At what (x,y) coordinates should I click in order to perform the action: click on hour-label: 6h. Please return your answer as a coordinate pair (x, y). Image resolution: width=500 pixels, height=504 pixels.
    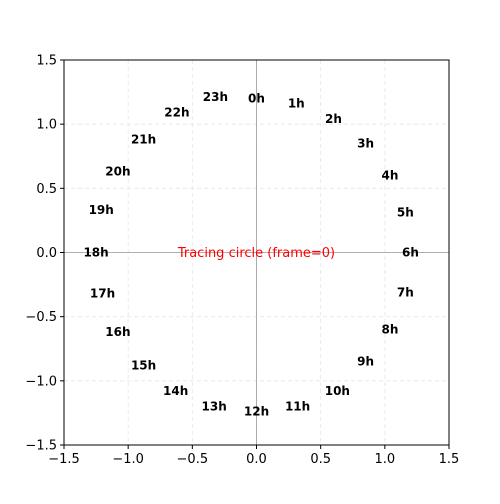
    Looking at the image, I should click on (410, 253).